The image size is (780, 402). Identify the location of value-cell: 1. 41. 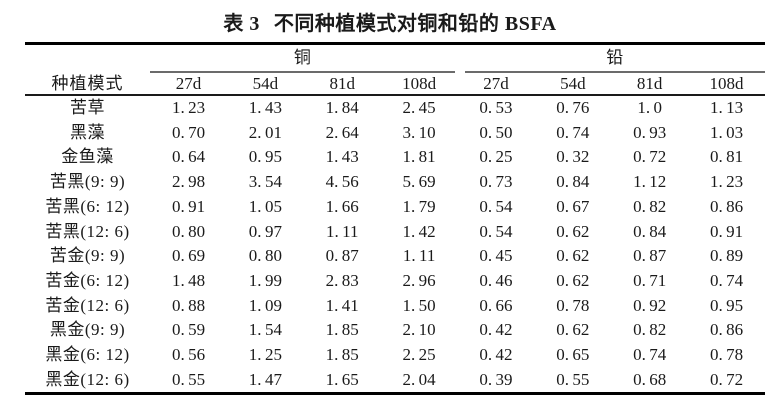
(342, 305).